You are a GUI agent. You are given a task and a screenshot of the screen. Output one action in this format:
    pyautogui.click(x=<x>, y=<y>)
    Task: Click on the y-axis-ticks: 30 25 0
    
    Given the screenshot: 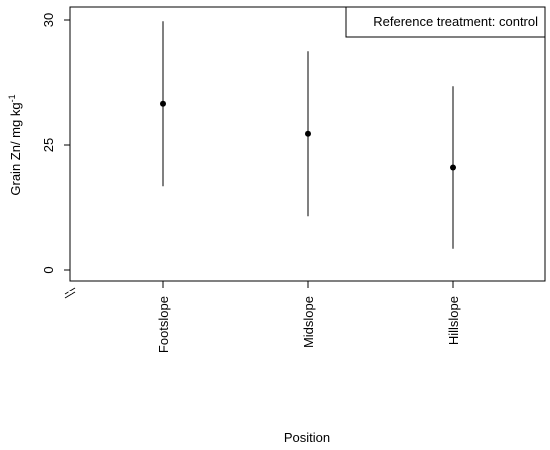 What is the action you would take?
    pyautogui.click(x=56, y=144)
    